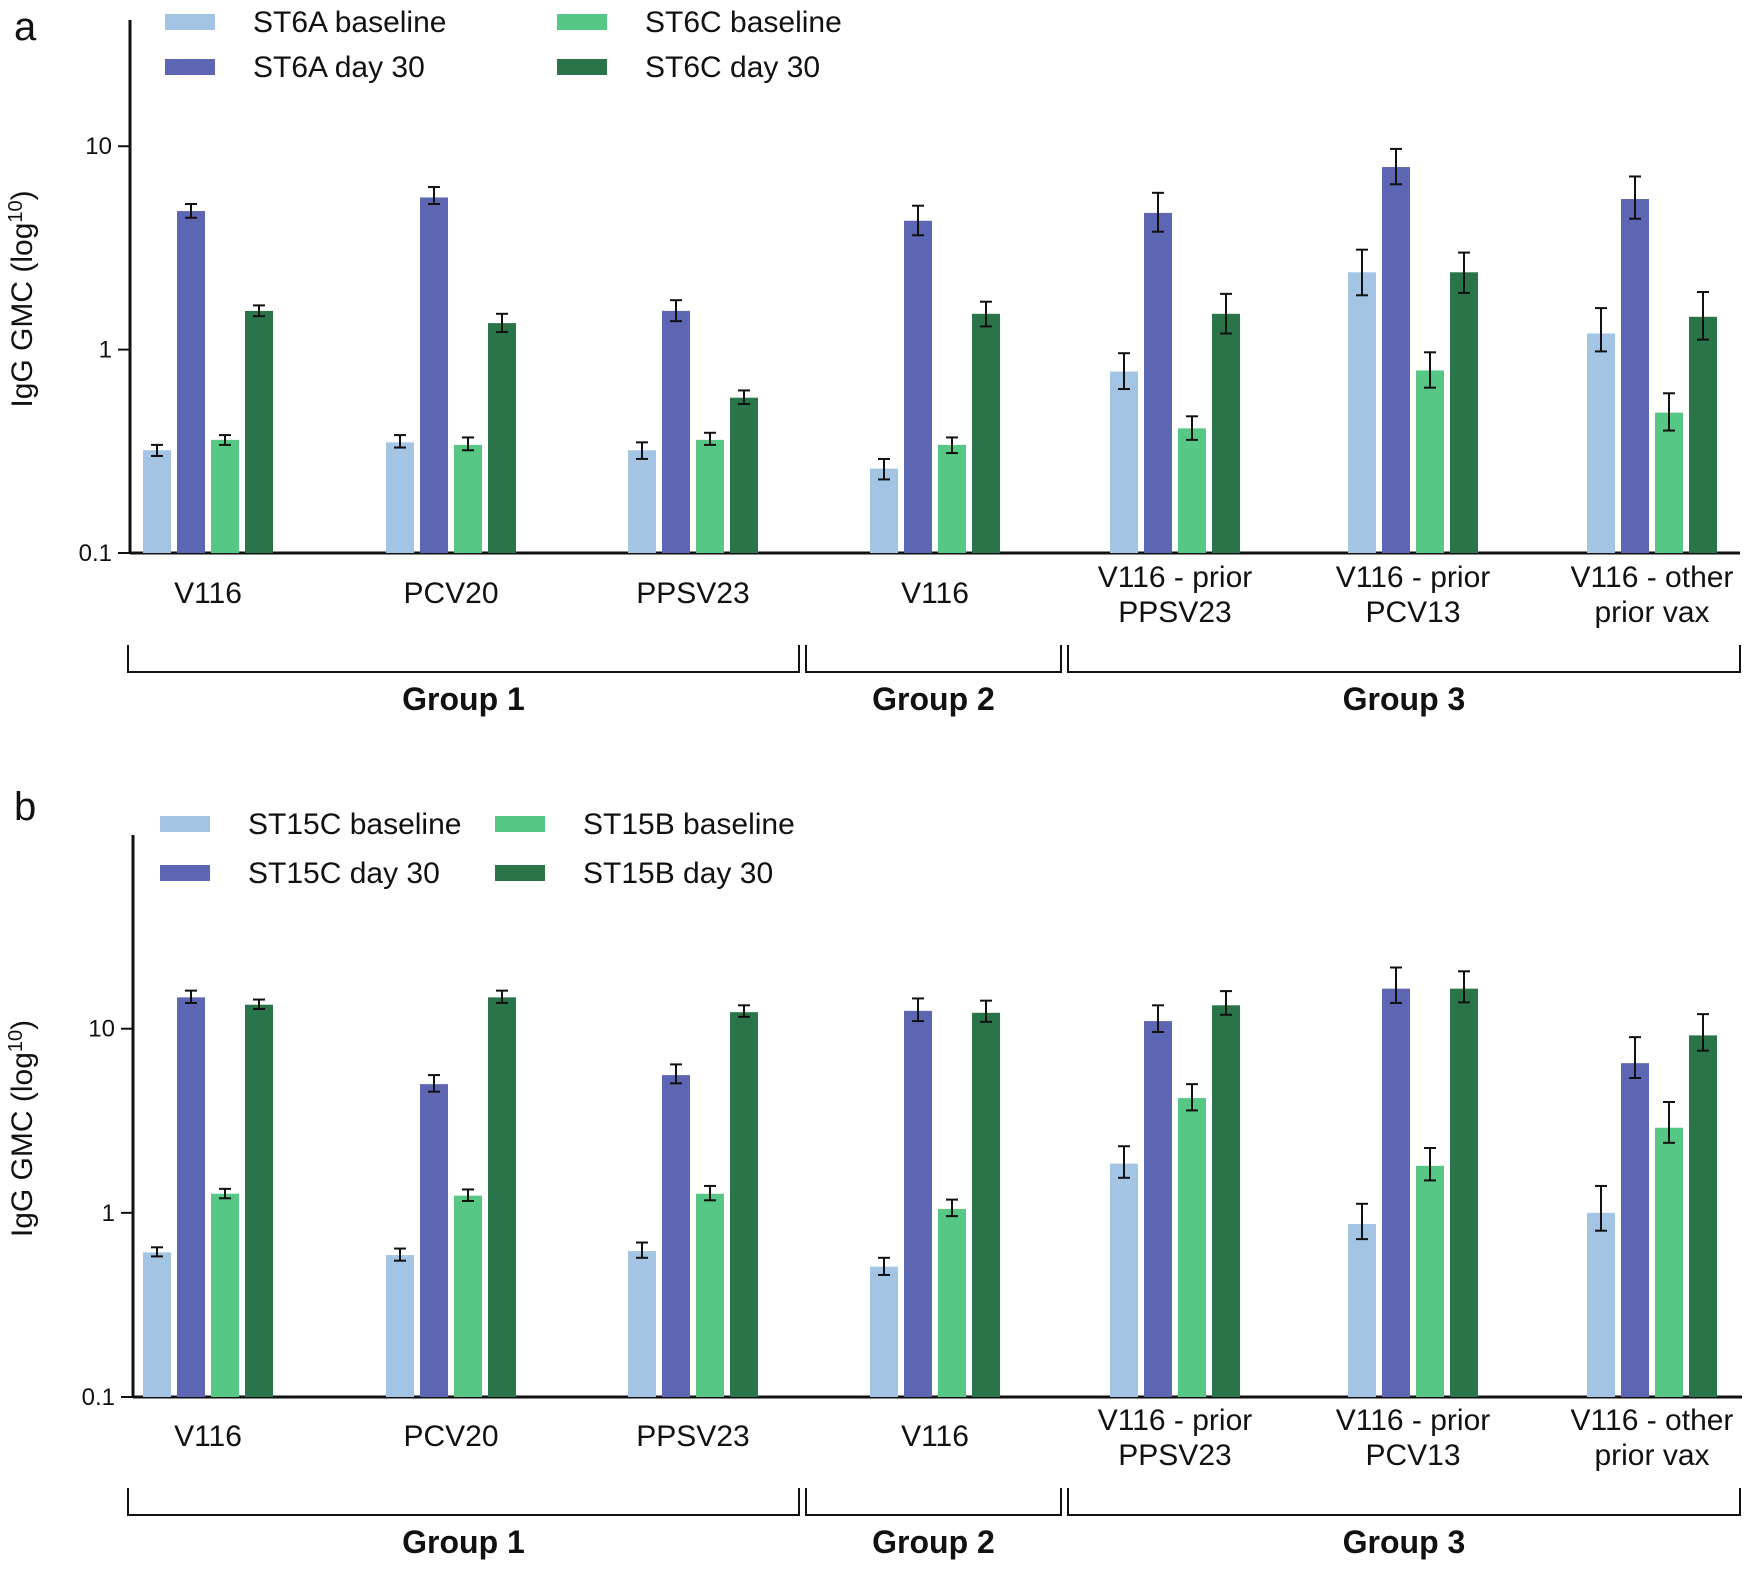 This screenshot has height=1576, width=1750. What do you see at coordinates (1174, 1455) in the screenshot?
I see `x-category-label-line2: PPSV23` at bounding box center [1174, 1455].